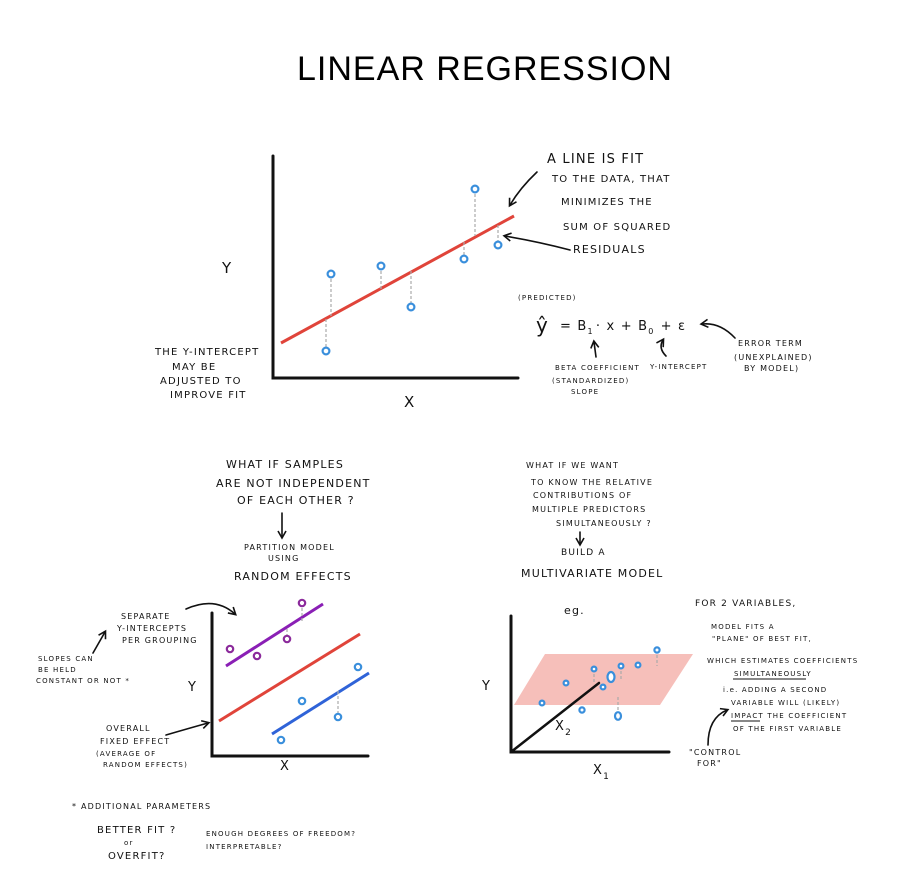  I want to click on note-line: SLOPES CAN, so click(66, 659).